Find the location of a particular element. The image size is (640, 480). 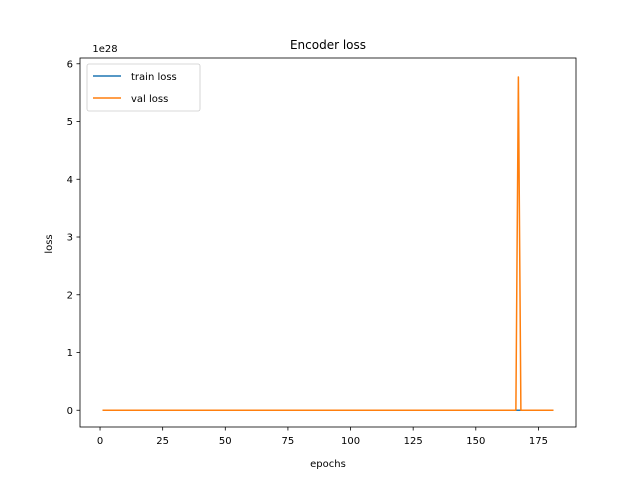

y-tick-label: 6 is located at coordinates (70, 64).